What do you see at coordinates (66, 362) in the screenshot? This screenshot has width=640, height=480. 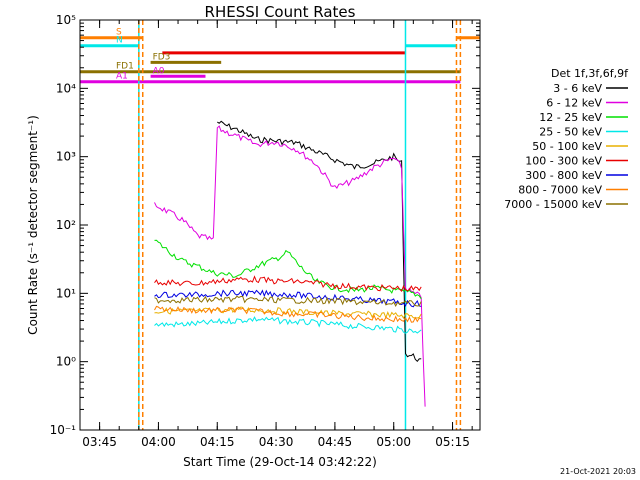 I see `y-tick-label: 10⁰` at bounding box center [66, 362].